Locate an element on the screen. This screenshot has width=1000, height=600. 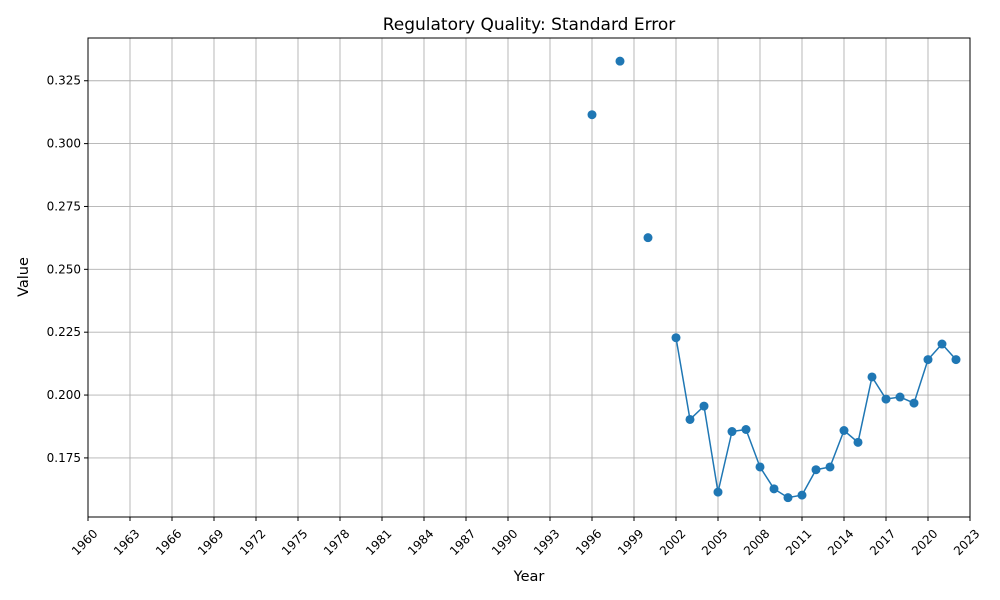
x-tick-label: 1981 is located at coordinates (378, 542).